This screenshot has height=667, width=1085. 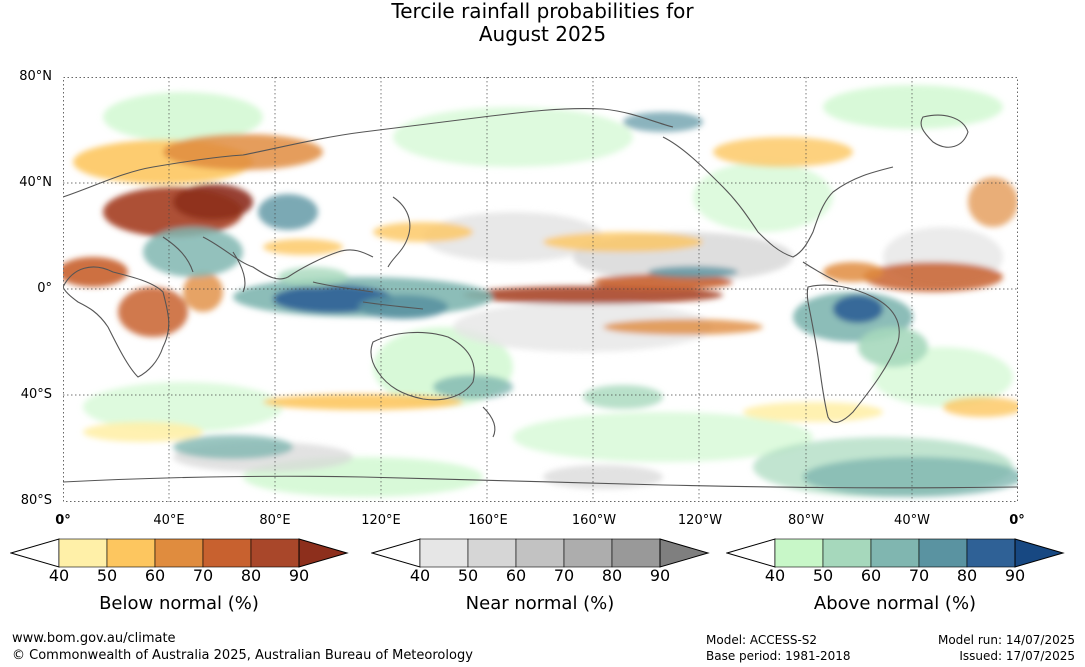 I want to click on colorbar-above-normal, so click(x=895, y=553).